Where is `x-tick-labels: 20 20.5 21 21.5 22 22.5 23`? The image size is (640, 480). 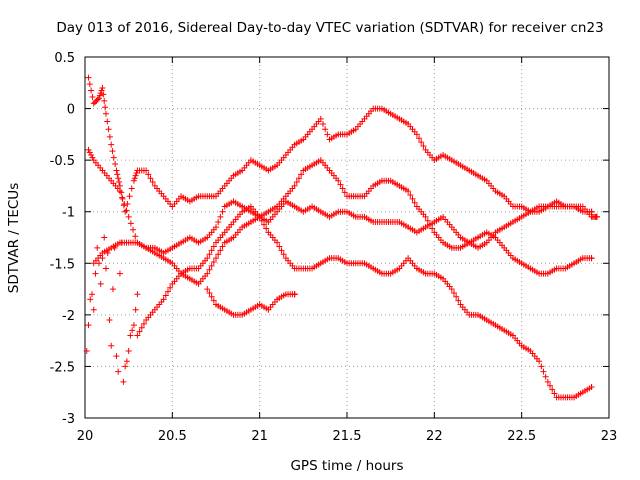
x-tick-labels: 20 20.5 21 21.5 22 22.5 23 is located at coordinates (347, 436).